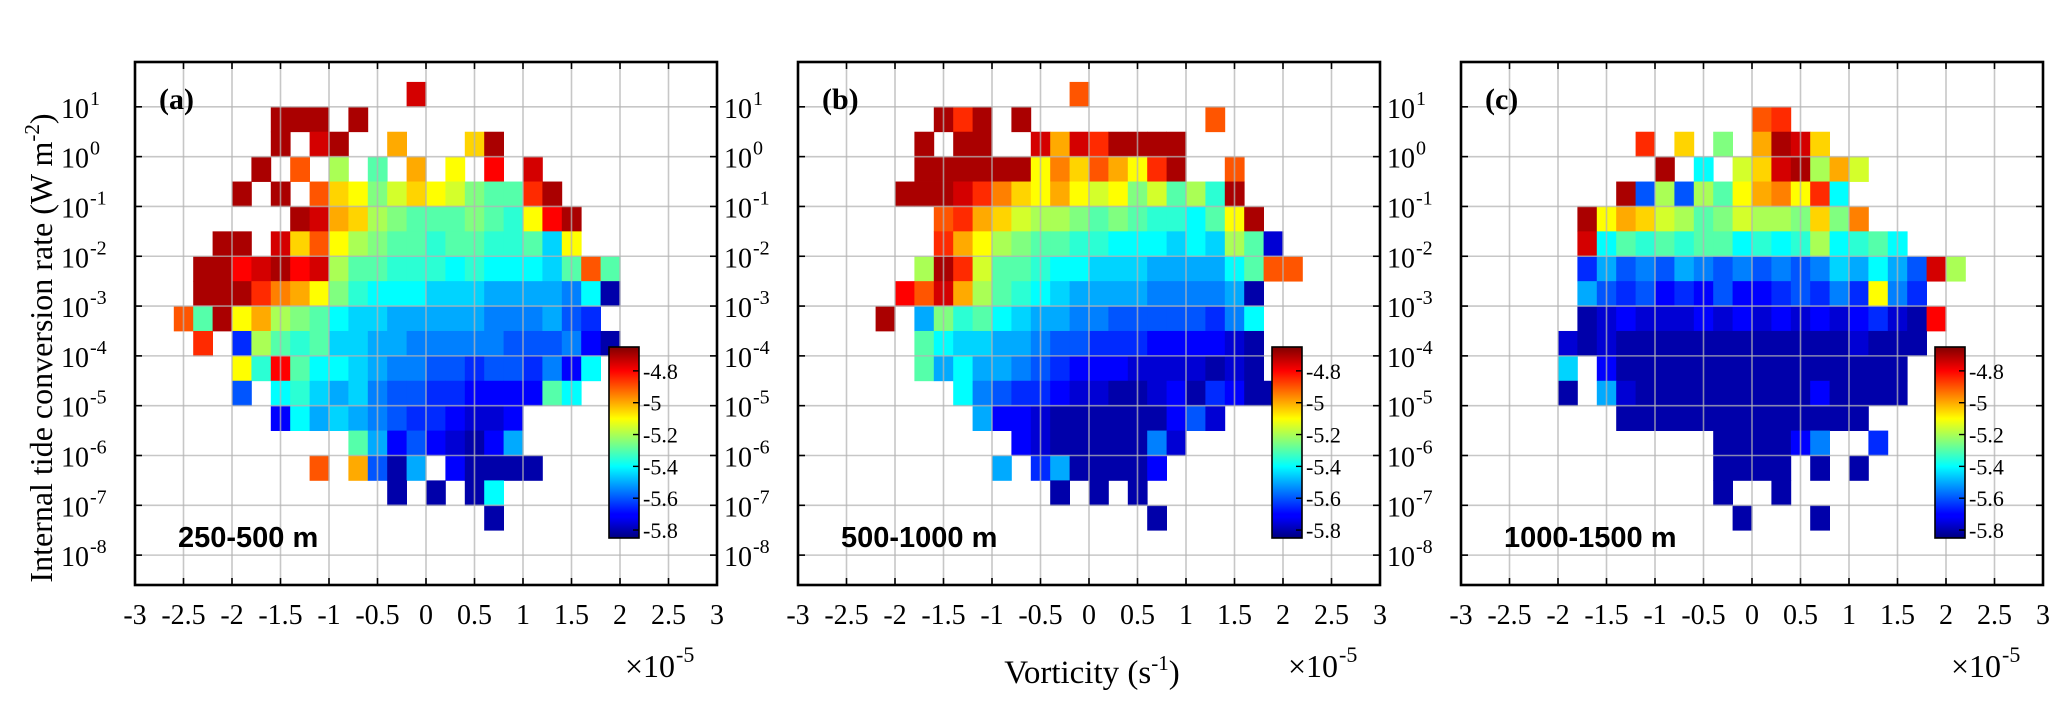 This screenshot has width=2067, height=710. What do you see at coordinates (523, 615) in the screenshot?
I see `x-tick-label: 1` at bounding box center [523, 615].